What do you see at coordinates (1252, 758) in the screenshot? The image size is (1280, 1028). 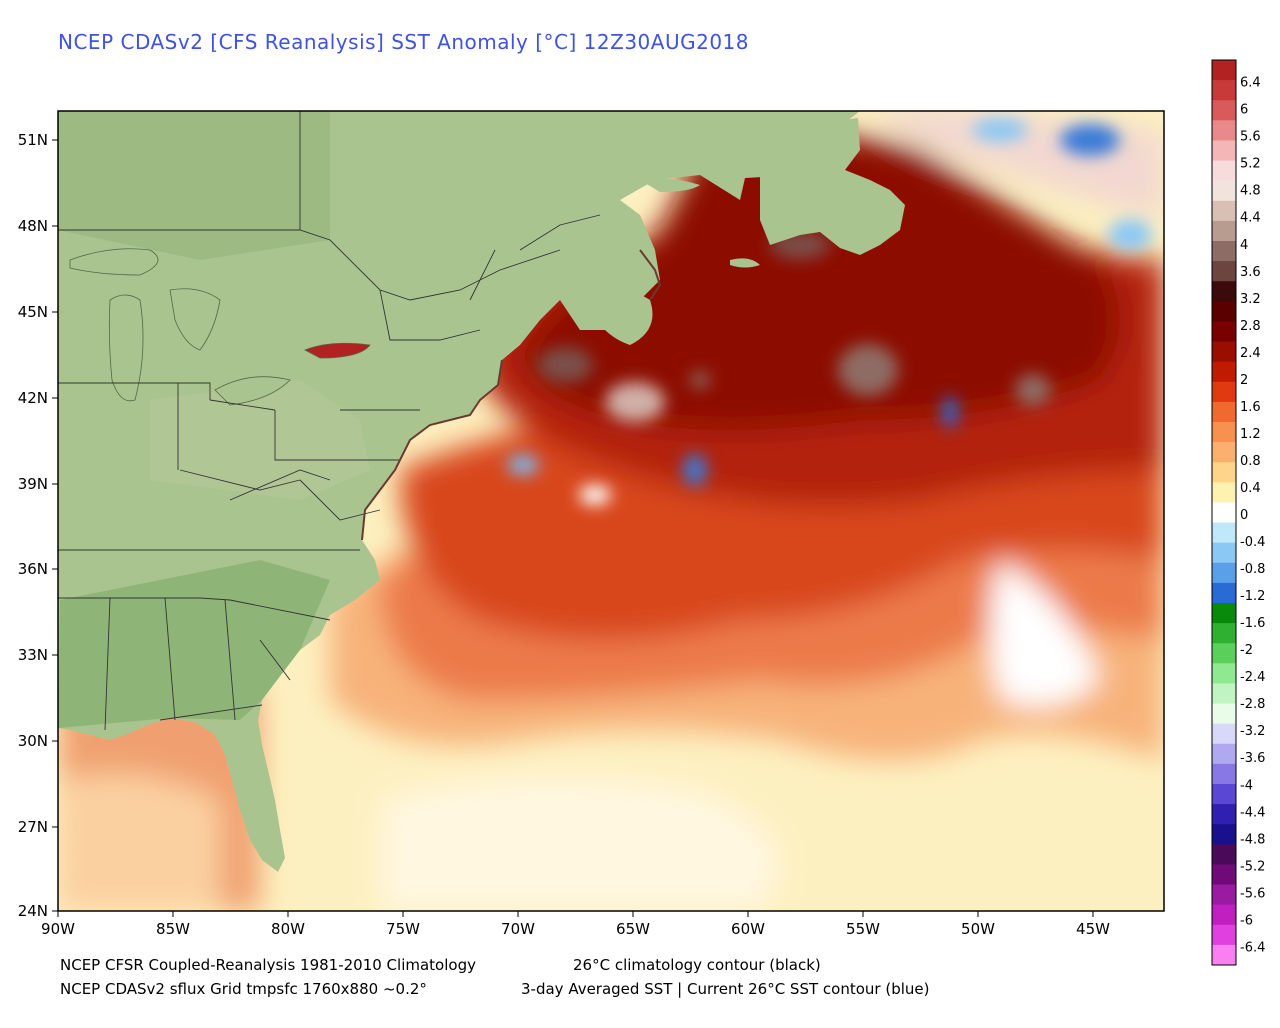 I see `colorbar-label: -3.6` at bounding box center [1252, 758].